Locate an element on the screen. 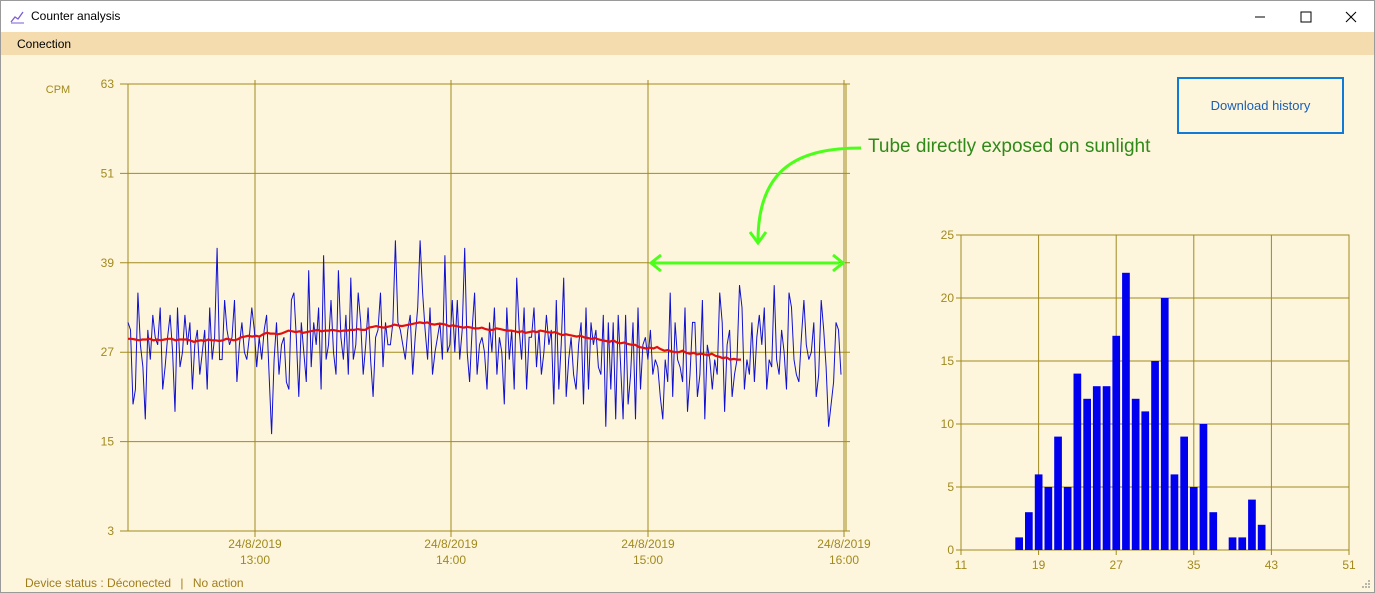 This screenshot has width=1375, height=593. chart-app-icon is located at coordinates (17, 17).